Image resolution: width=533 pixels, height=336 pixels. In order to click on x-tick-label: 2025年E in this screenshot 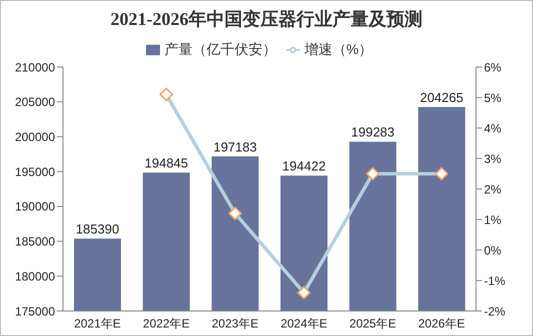, I will do `click(372, 323)`.